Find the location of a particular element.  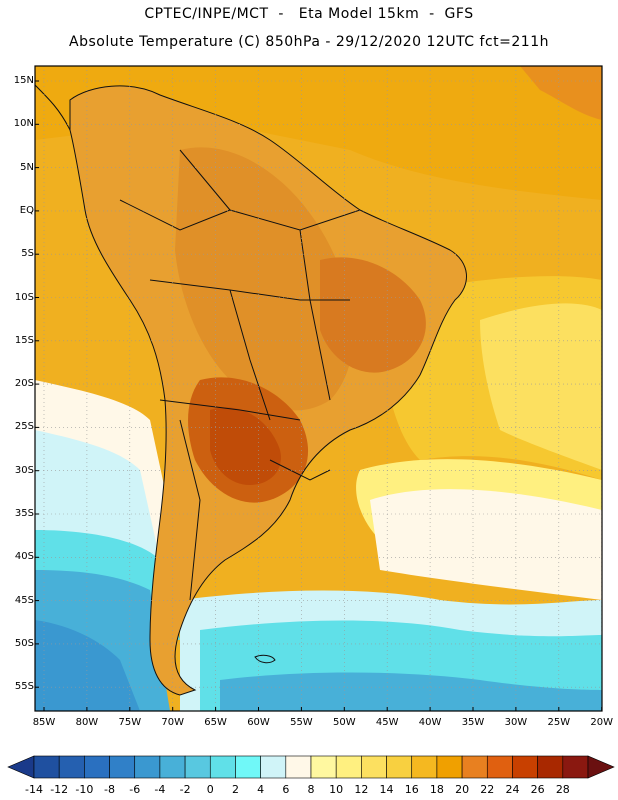

colorbar-label: -2 is located at coordinates (185, 789).